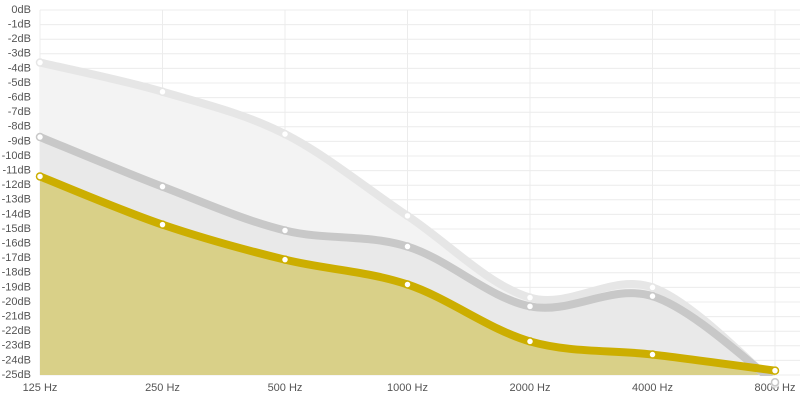  Describe the element at coordinates (16, 375) in the screenshot. I see `y-tick-label: -25dB` at that location.